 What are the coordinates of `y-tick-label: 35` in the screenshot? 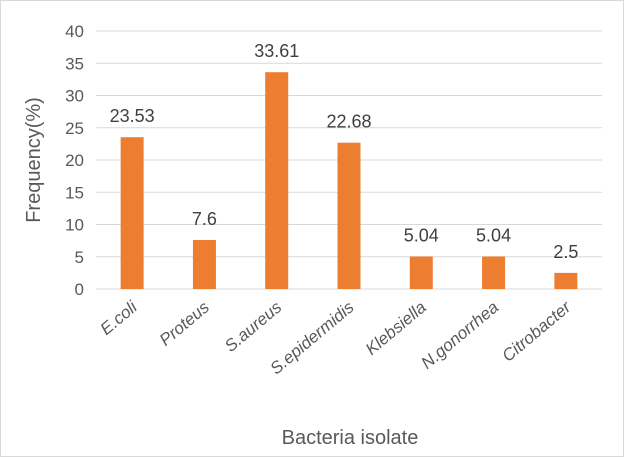 It's located at (74, 63).